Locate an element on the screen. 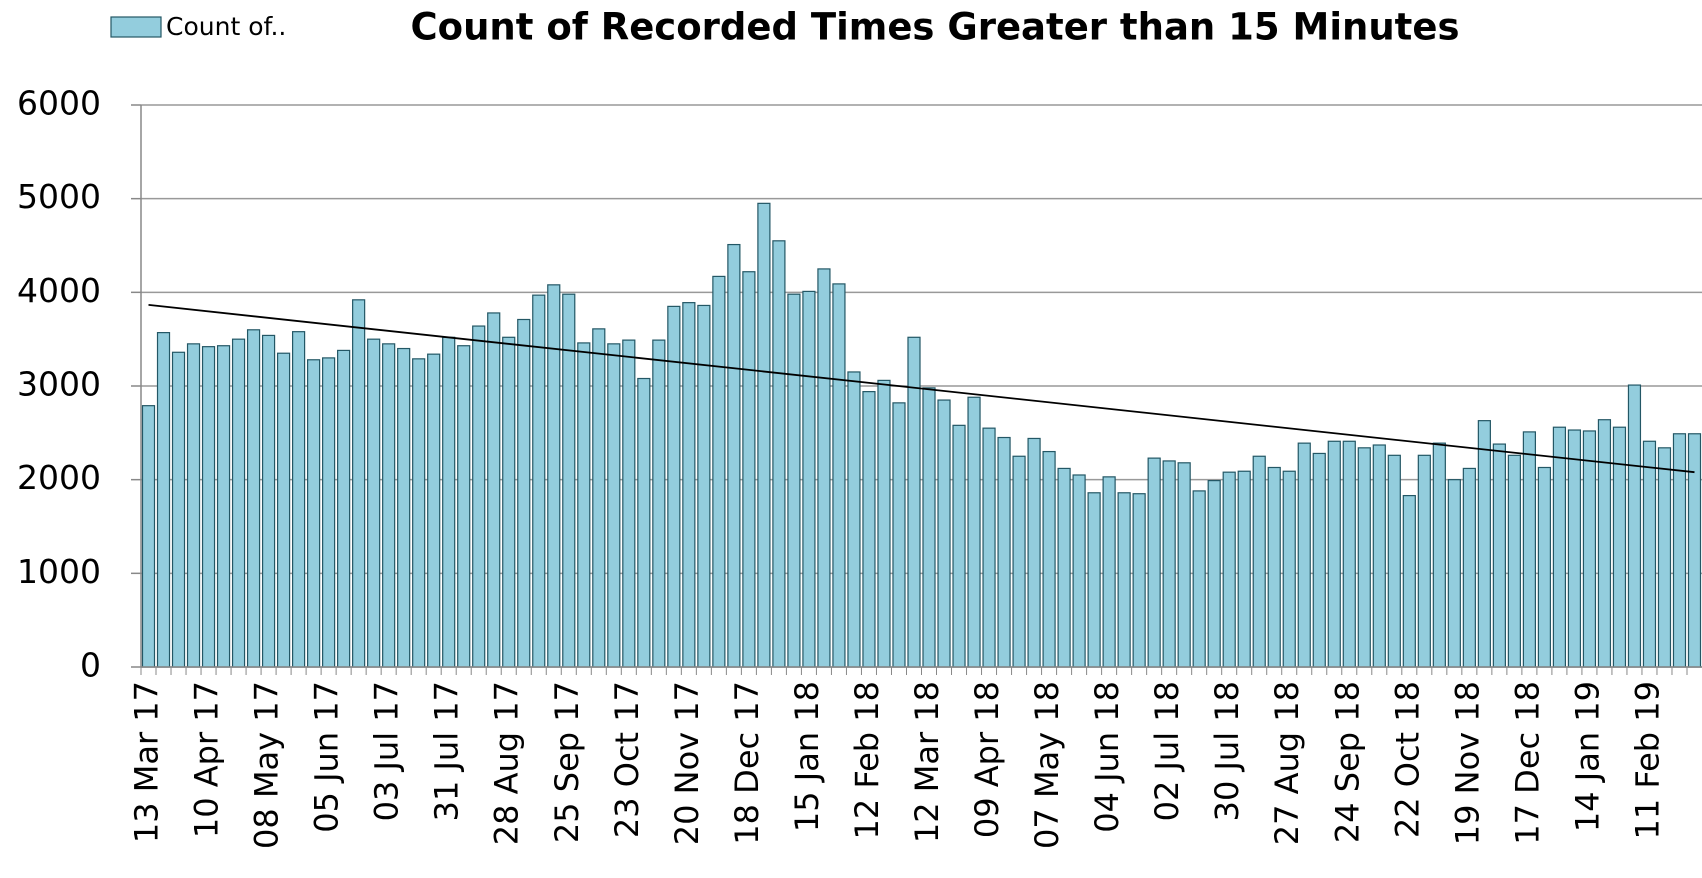  x-tick-label: 30 Jul 18 is located at coordinates (1227, 751).